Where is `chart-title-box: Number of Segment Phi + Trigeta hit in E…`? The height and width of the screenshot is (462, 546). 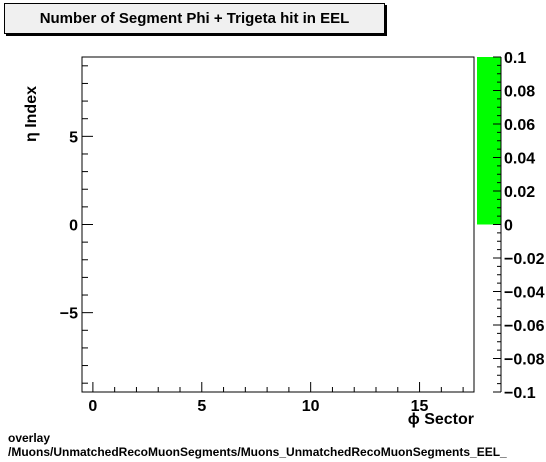
chart-title-box: Number of Segment Phi + Trigeta hit in E… is located at coordinates (194, 18).